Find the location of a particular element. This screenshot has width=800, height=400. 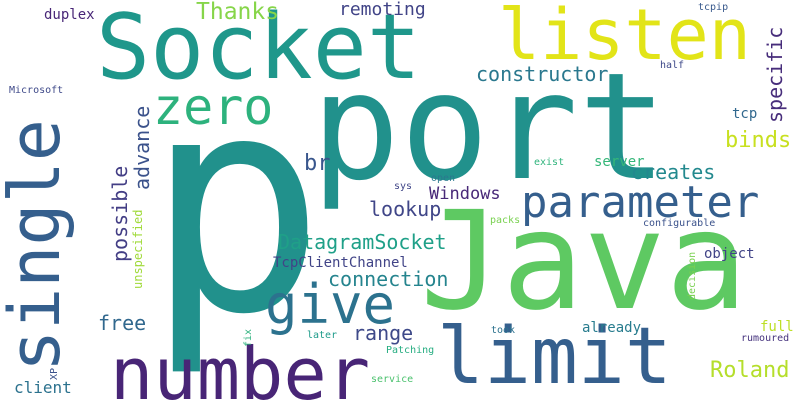

word-limit: limit is located at coordinates (554, 356).